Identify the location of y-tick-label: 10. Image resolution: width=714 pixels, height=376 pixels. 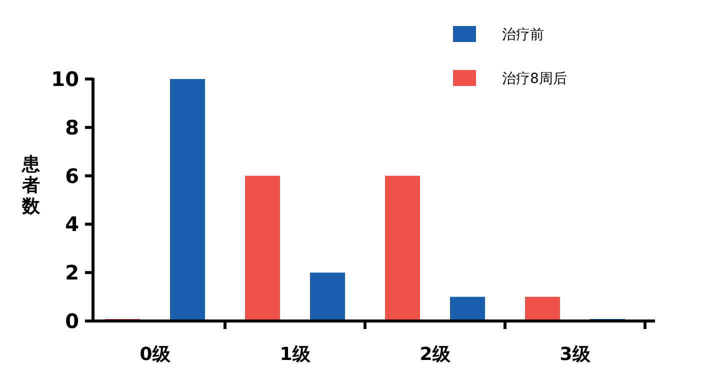
(65, 79).